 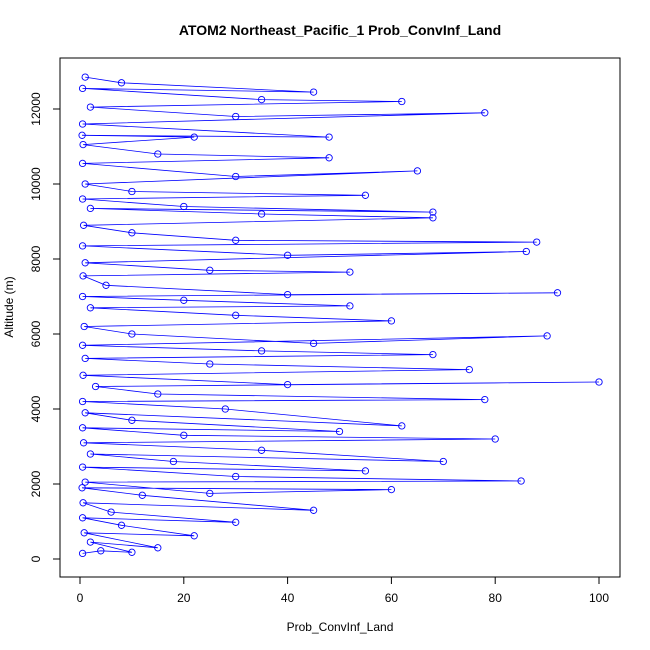 I want to click on y-axis-label: Altitude (m), so click(x=9, y=306).